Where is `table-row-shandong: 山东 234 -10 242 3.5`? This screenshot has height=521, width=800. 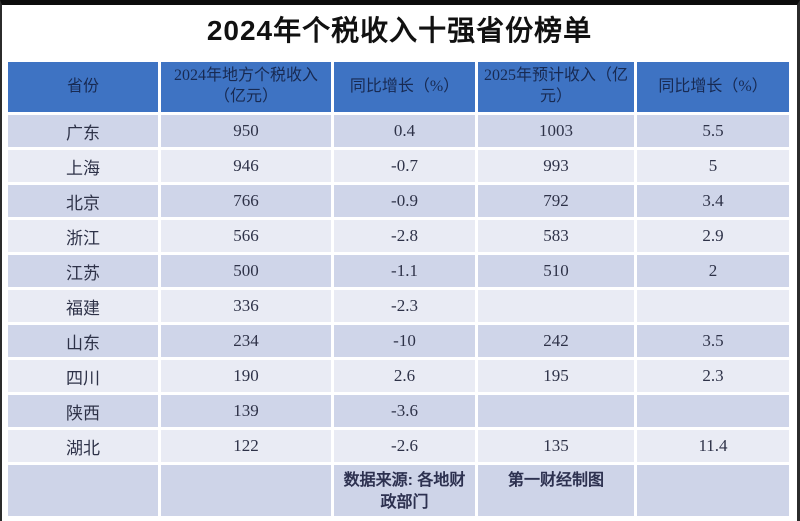
table-row-shandong: 山东 234 -10 242 3.5 is located at coordinates (398, 341).